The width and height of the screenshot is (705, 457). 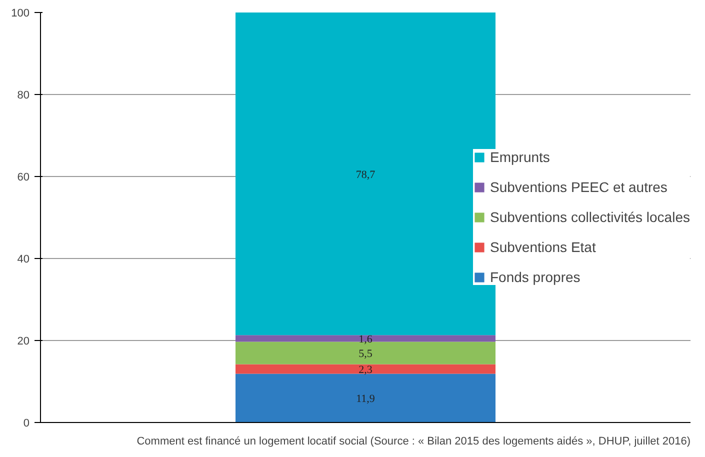 What do you see at coordinates (579, 187) in the screenshot?
I see `legend-label: Subventions PEEC et autres` at bounding box center [579, 187].